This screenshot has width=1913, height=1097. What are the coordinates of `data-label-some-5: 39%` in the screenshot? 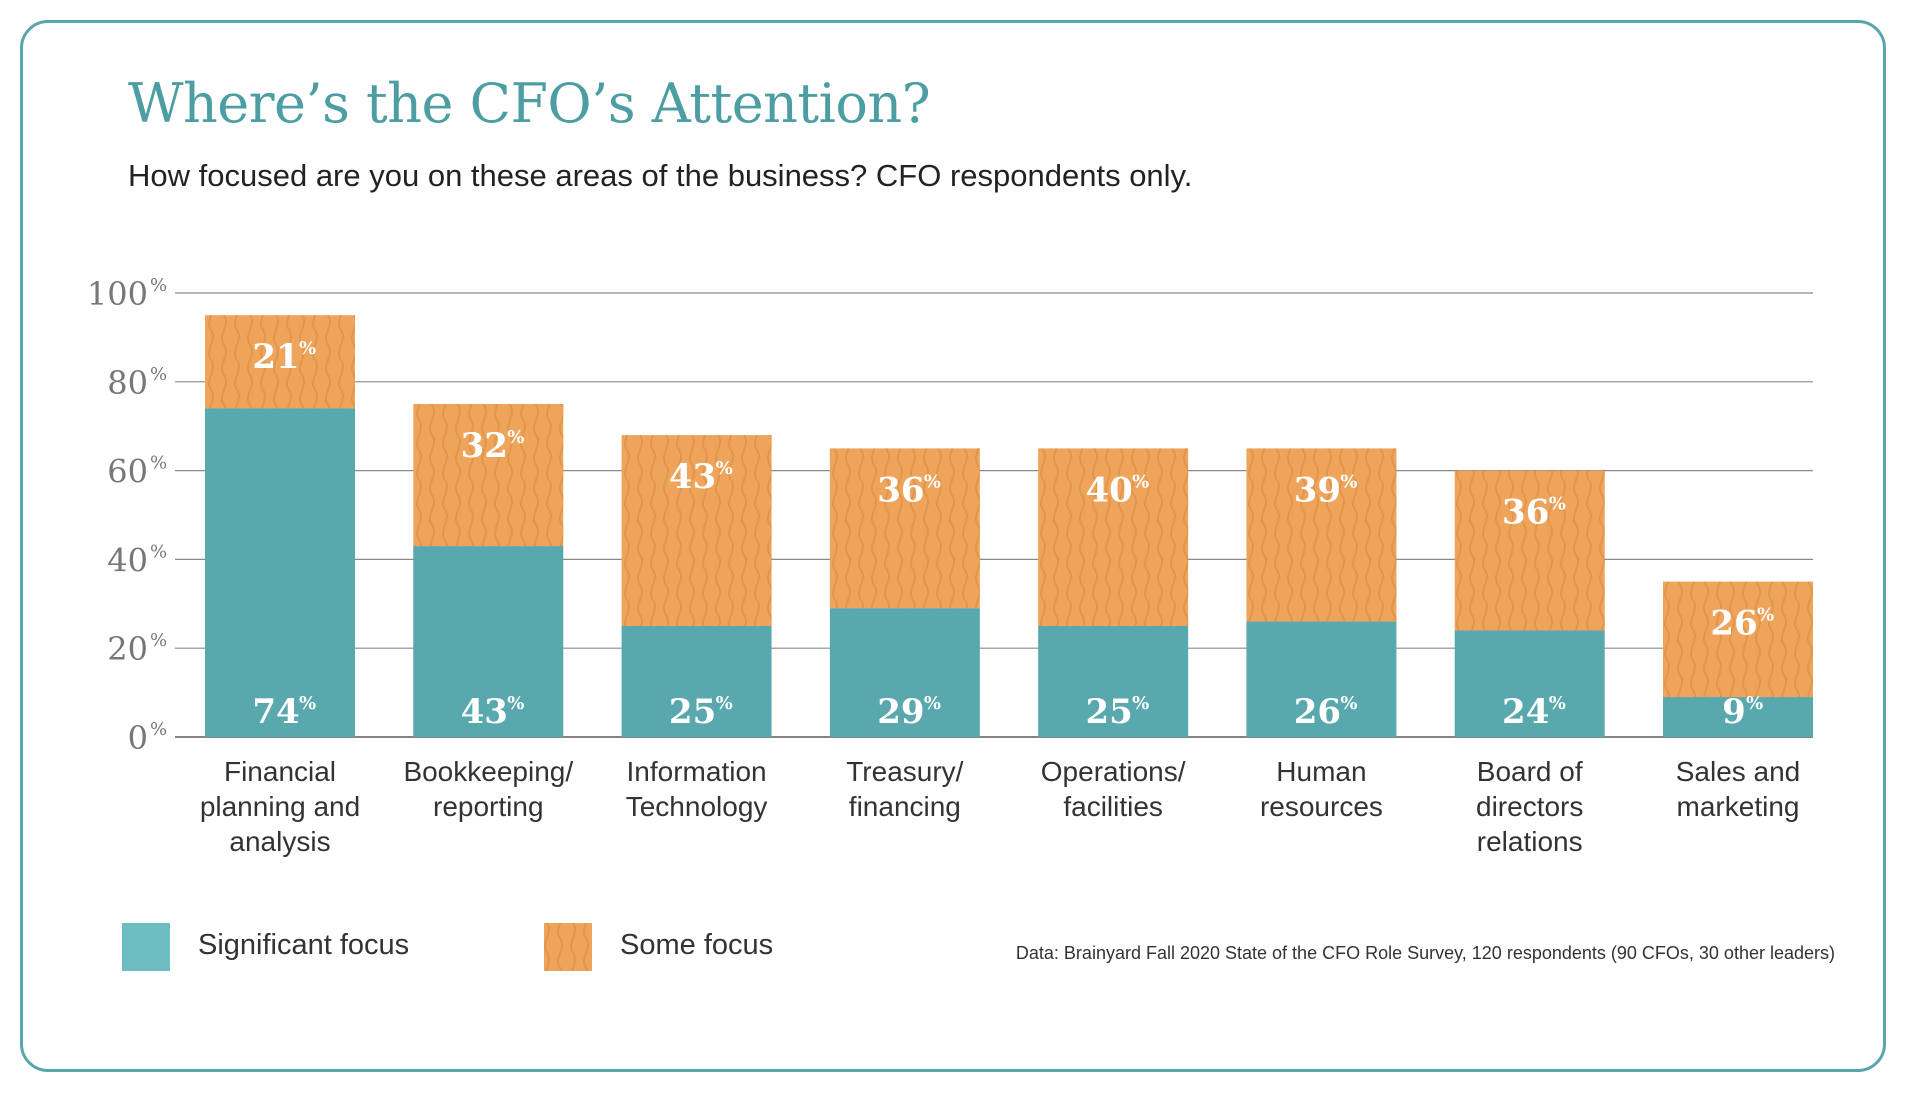 It's located at (1326, 490).